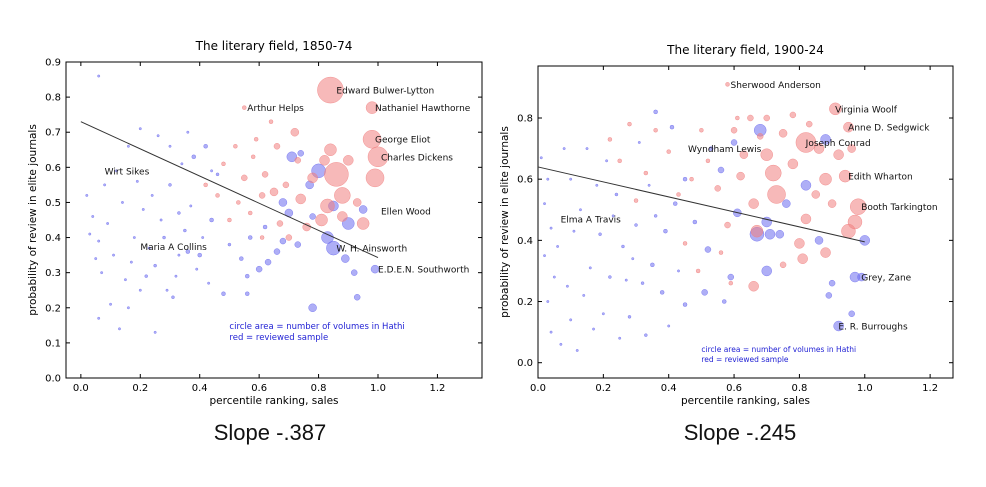  Describe the element at coordinates (417, 158) in the screenshot. I see `author-label: Charles Dickens` at that location.